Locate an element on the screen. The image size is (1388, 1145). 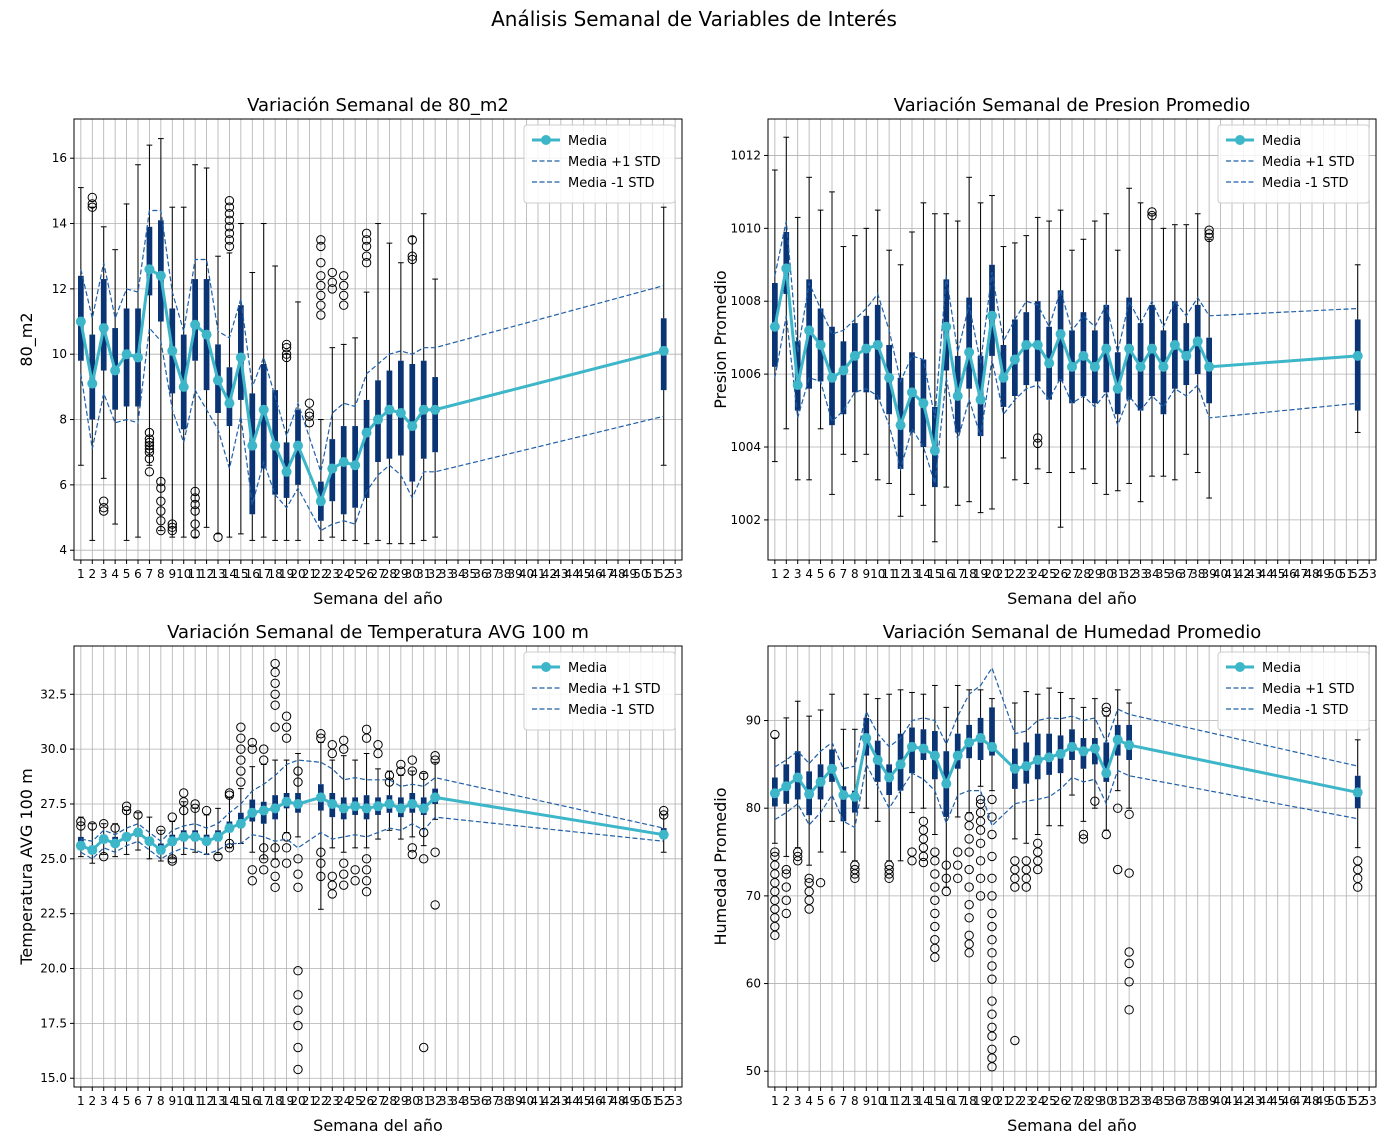
x-tick-label: 53 is located at coordinates (1369, 574).